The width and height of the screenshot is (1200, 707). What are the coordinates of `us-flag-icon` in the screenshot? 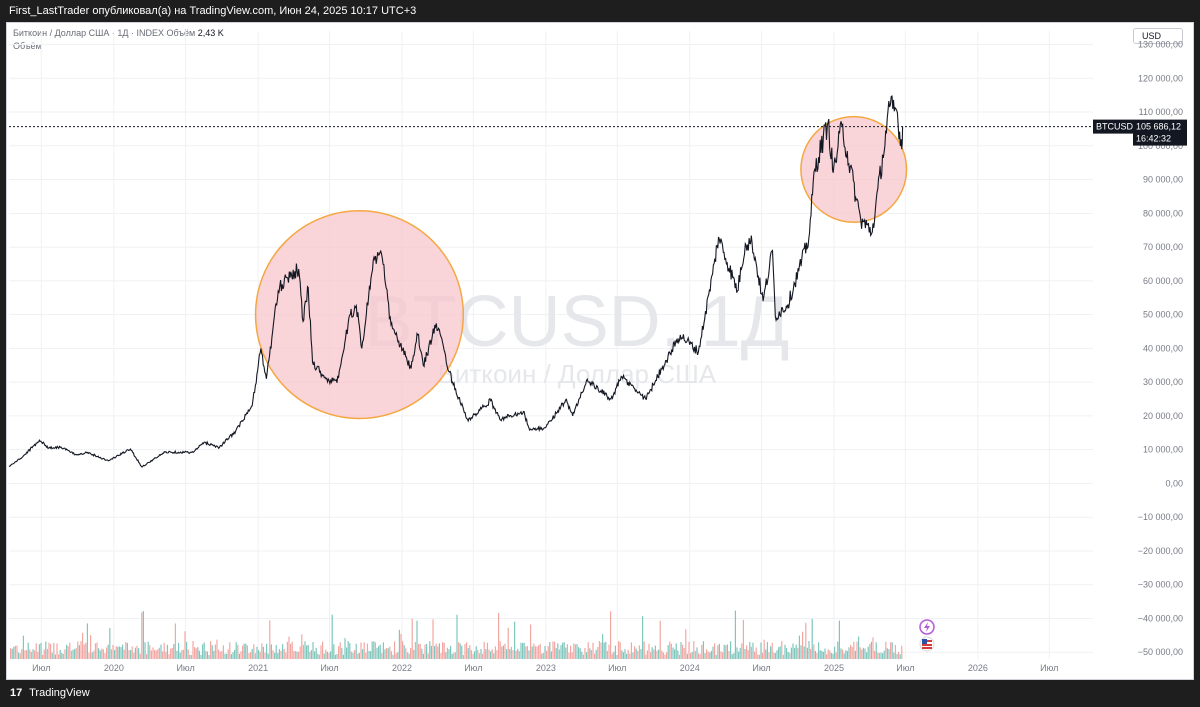 It's located at (927, 644).